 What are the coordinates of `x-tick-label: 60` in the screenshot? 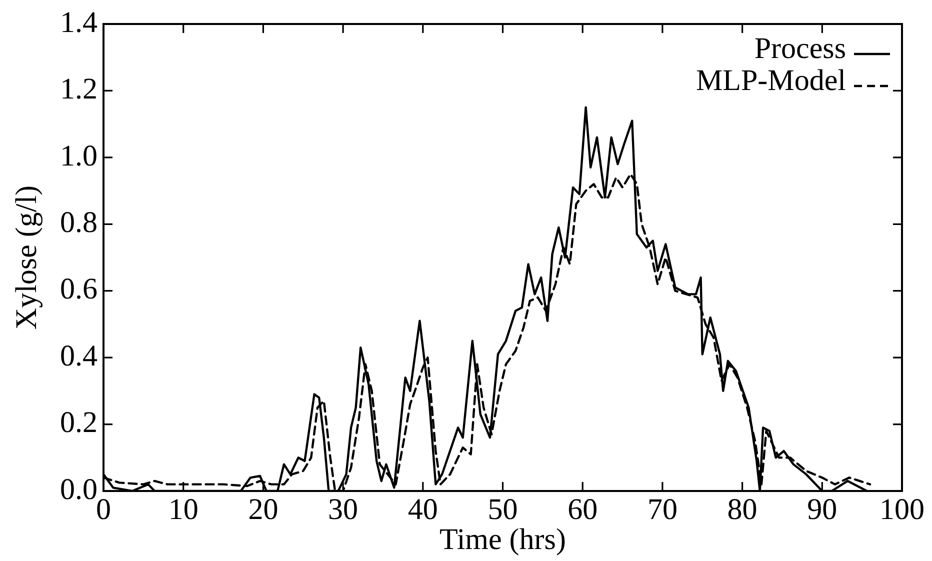 It's located at (583, 509).